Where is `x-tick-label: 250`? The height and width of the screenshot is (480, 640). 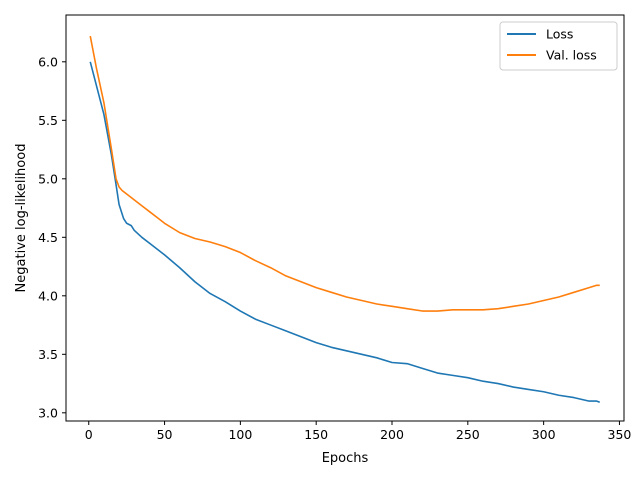
x-tick-label: 250 is located at coordinates (468, 434).